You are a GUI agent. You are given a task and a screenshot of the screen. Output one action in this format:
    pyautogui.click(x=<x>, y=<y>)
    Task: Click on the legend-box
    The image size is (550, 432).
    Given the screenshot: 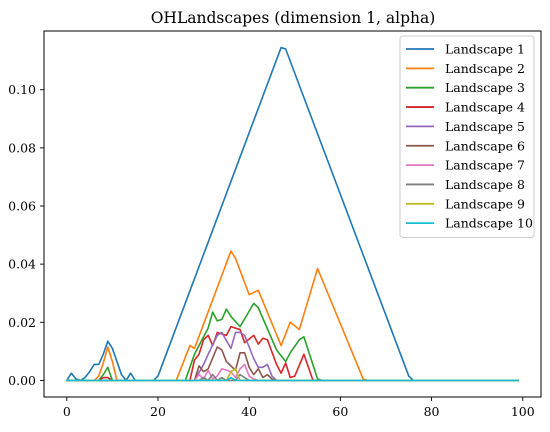 What is the action you would take?
    pyautogui.click(x=467, y=136)
    